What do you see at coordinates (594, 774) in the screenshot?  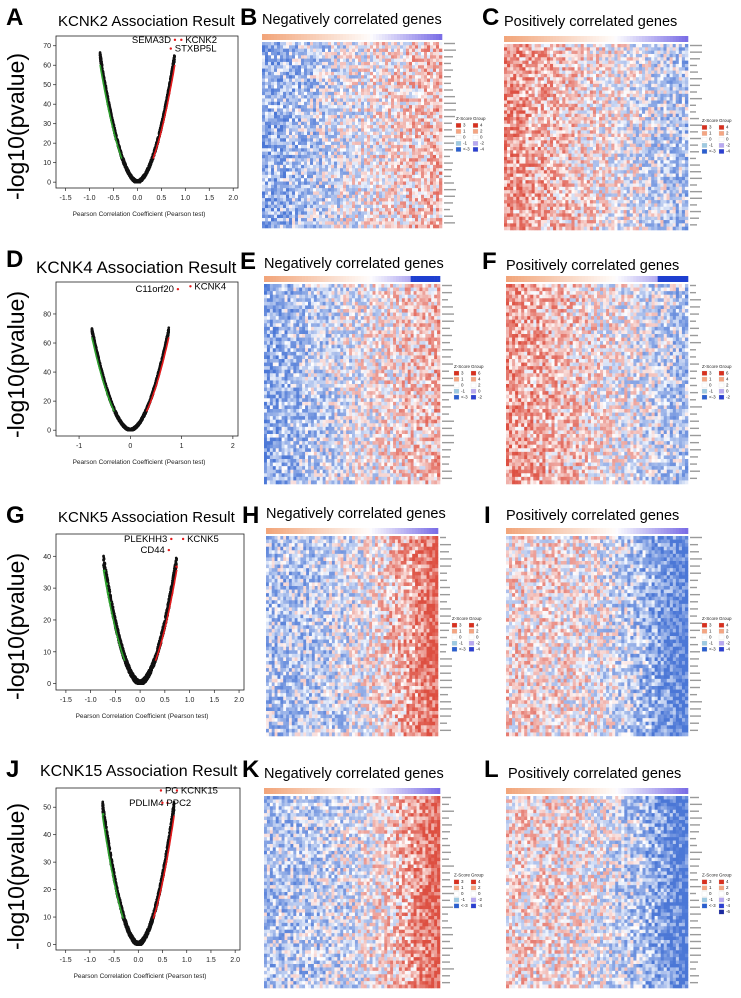 I see `heatmap-title-l: Positively correlated genes` at bounding box center [594, 774].